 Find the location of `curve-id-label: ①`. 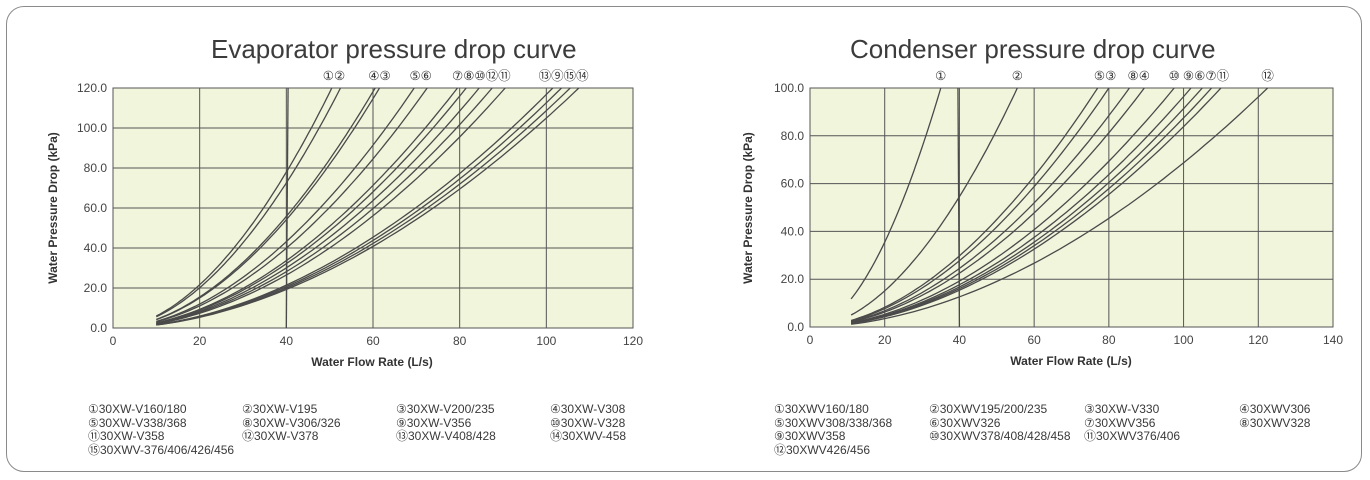

curve-id-label: ① is located at coordinates (940, 76).